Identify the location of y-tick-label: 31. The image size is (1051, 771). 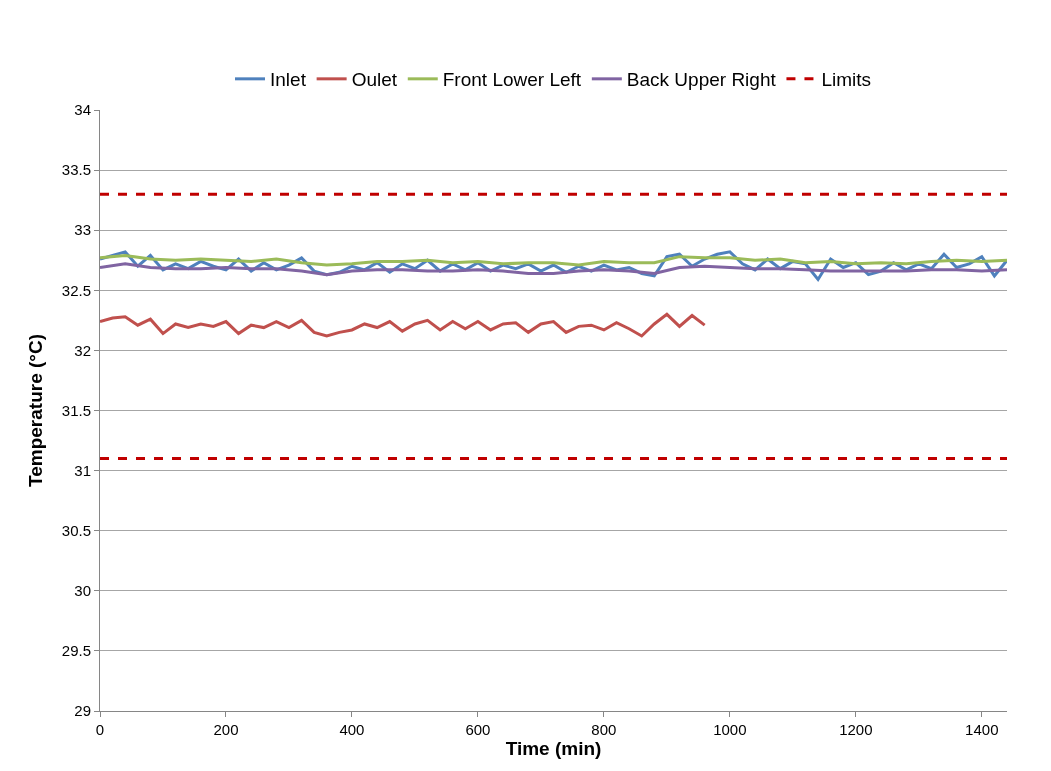
(82, 470).